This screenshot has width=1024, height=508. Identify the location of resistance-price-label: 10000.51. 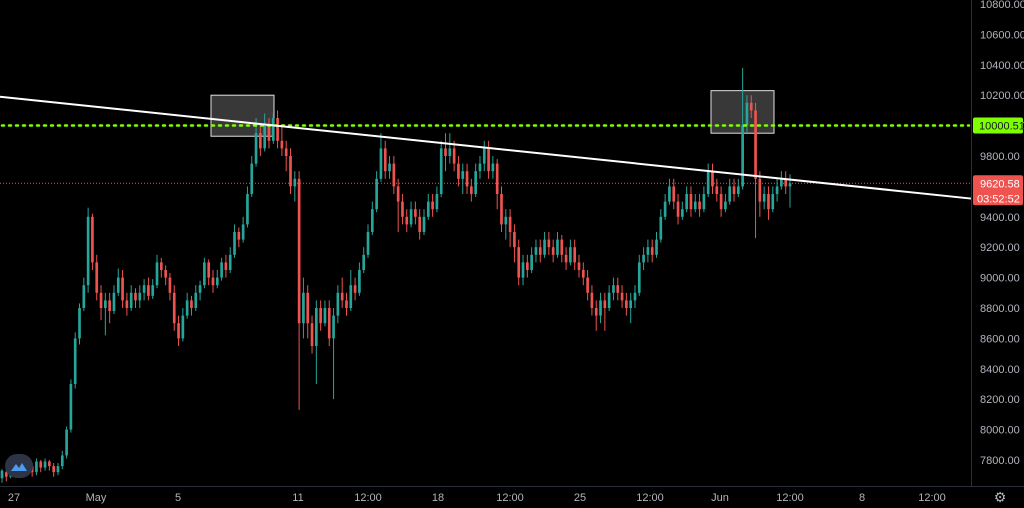
(1001, 127).